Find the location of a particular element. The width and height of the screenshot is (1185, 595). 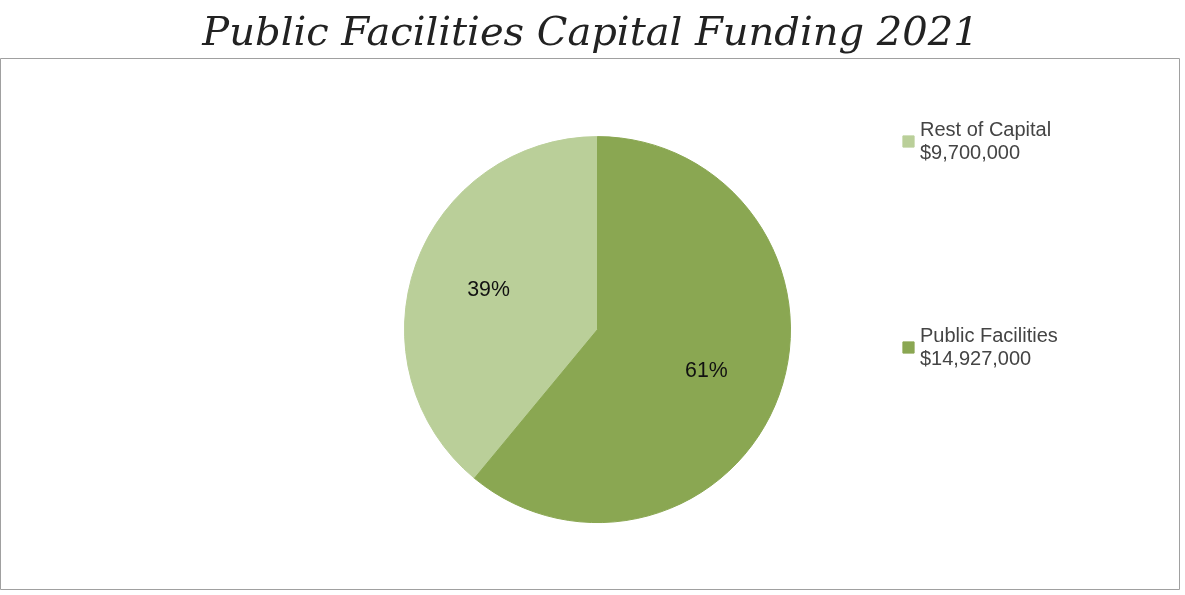

legend-label: Public Facilities $14,927,000 is located at coordinates (989, 347).